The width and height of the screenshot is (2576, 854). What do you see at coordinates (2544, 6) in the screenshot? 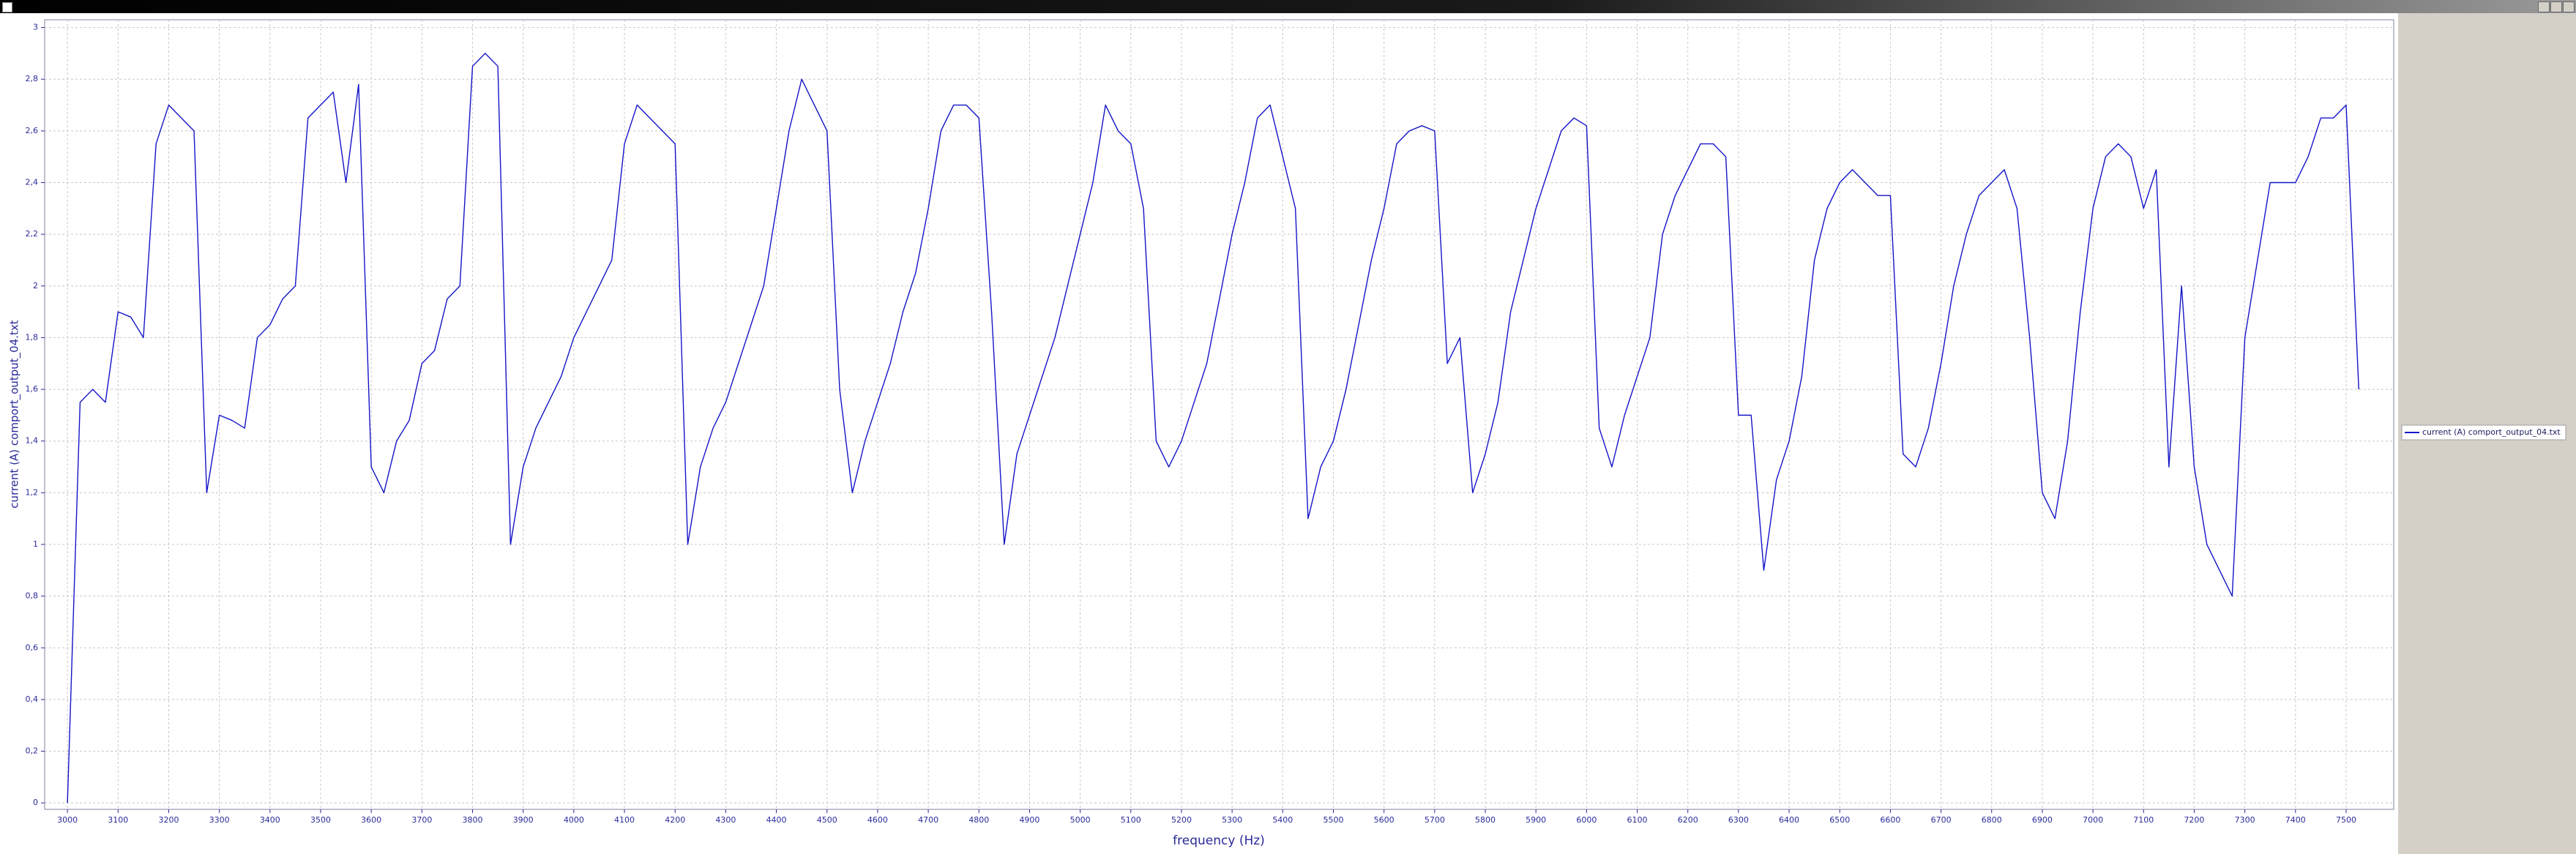
I see `minimize-button` at bounding box center [2544, 6].